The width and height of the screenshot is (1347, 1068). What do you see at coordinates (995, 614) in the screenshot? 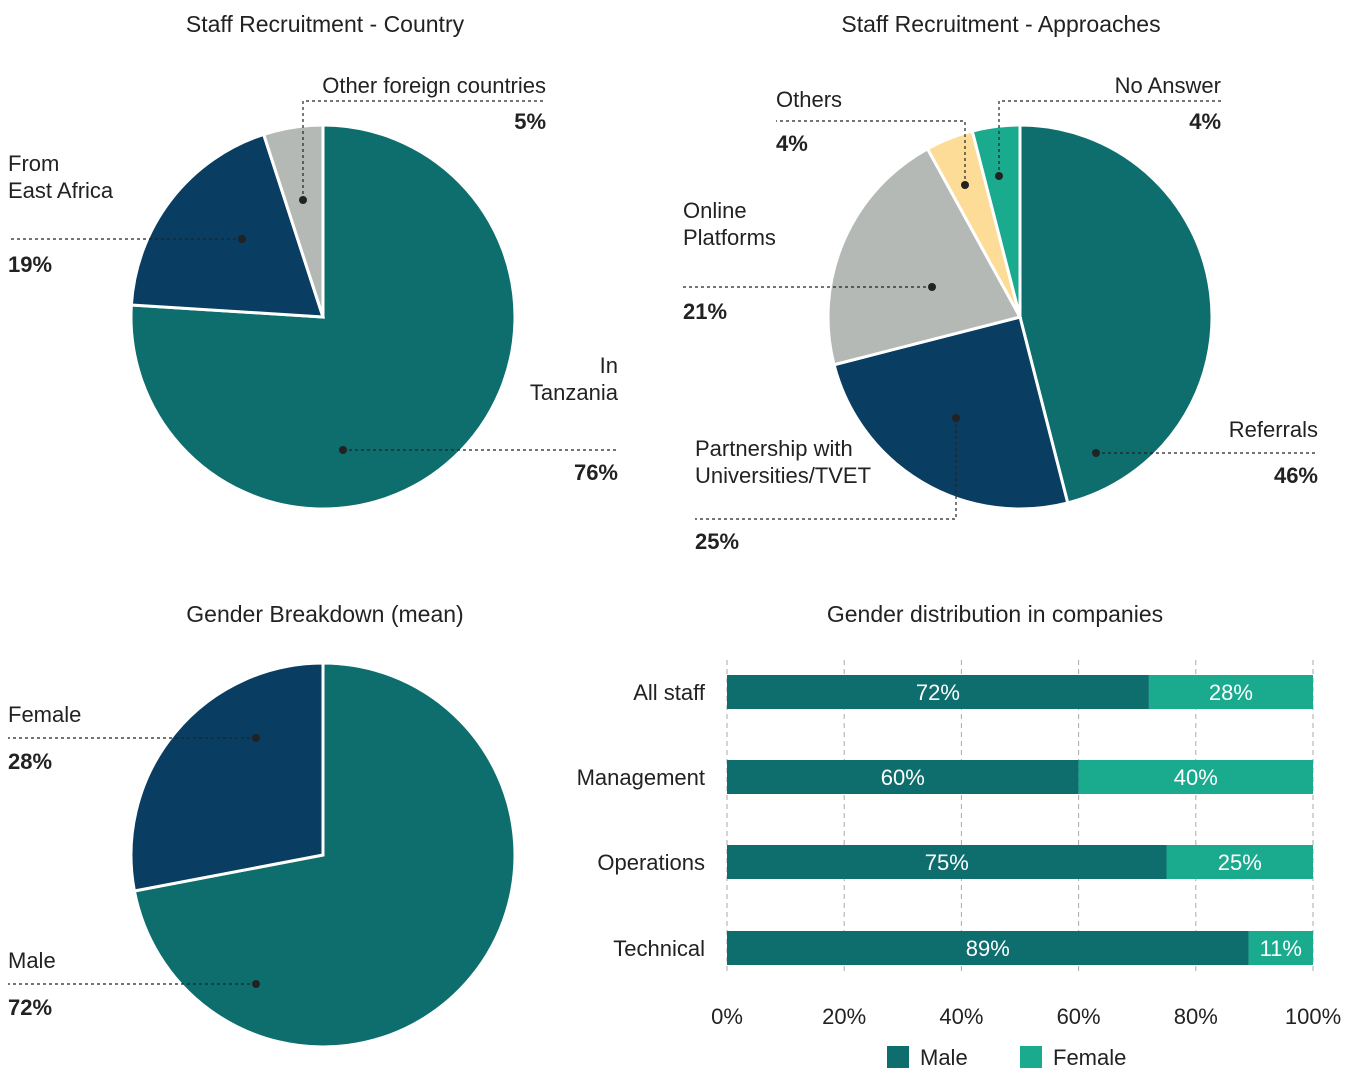
I see `chart-title: Gender distribution in companies` at bounding box center [995, 614].